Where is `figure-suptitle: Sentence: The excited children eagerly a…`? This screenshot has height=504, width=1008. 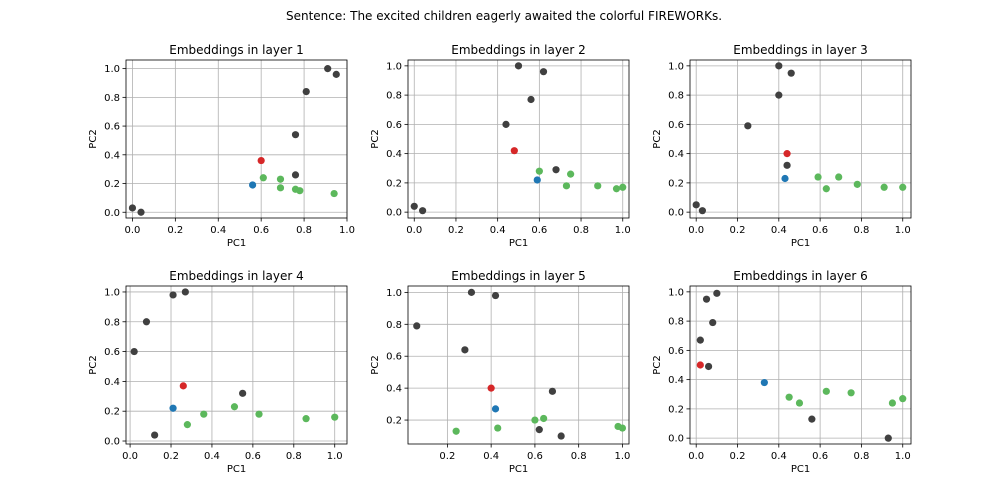
figure-suptitle: Sentence: The excited children eagerly a… is located at coordinates (504, 16).